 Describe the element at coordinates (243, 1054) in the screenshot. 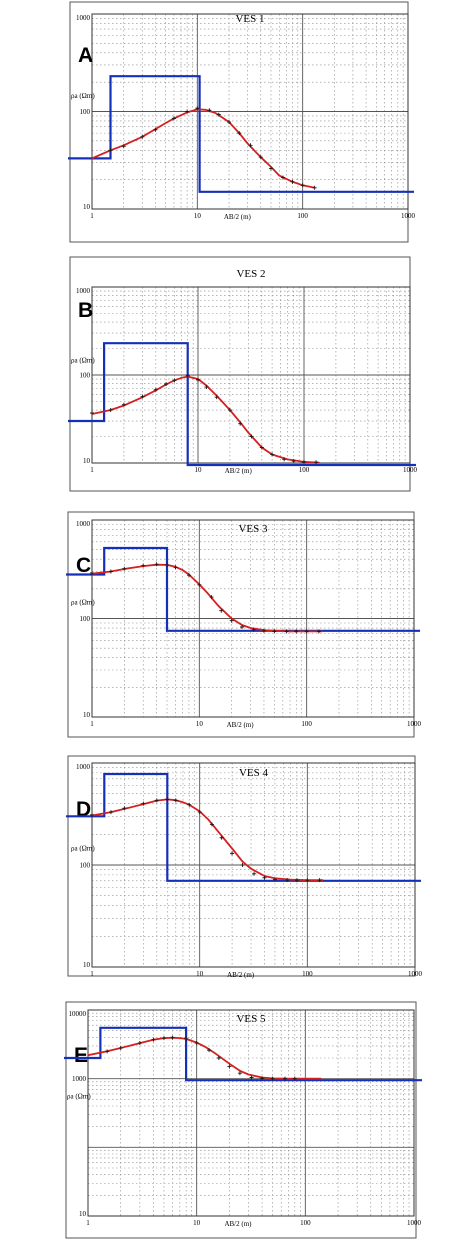

I see `layer-model-line` at that location.